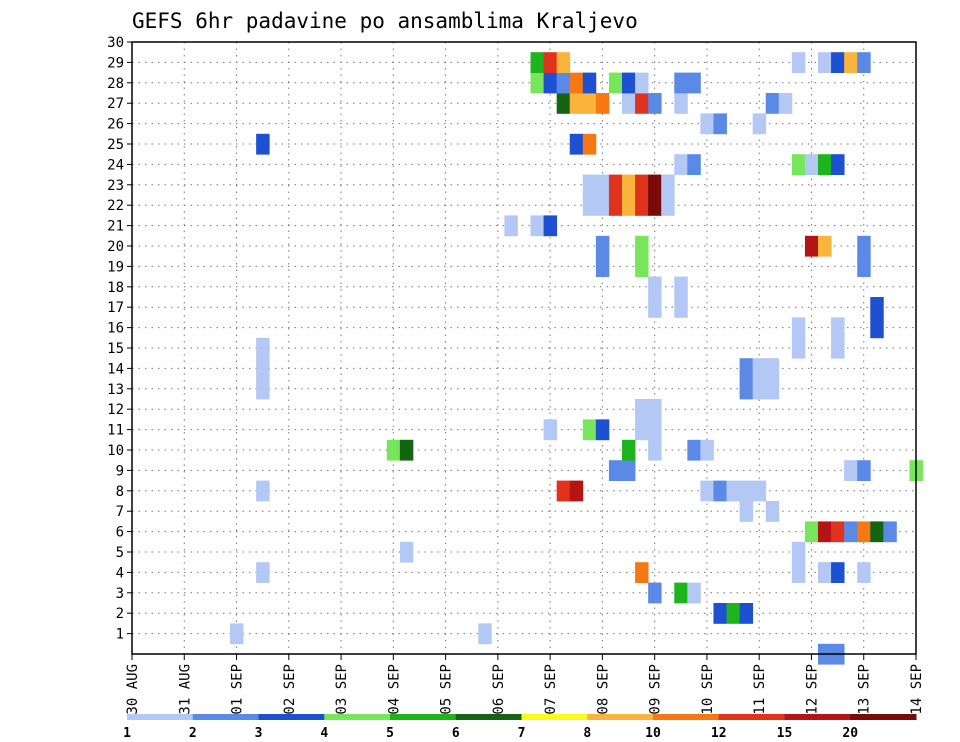  I want to click on x-tick-label: 13 SEP, so click(865, 689).